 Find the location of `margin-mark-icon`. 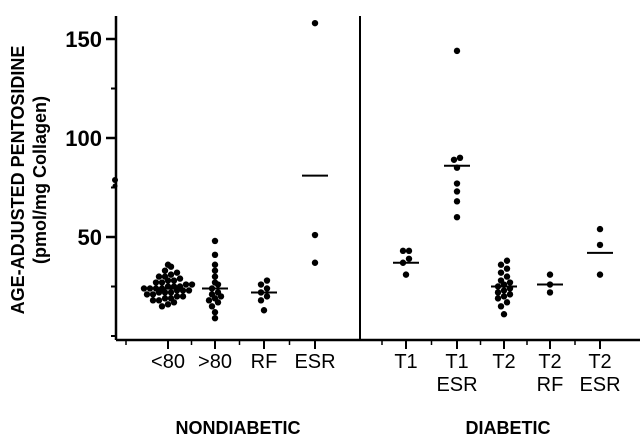

margin-mark-icon is located at coordinates (115, 183).